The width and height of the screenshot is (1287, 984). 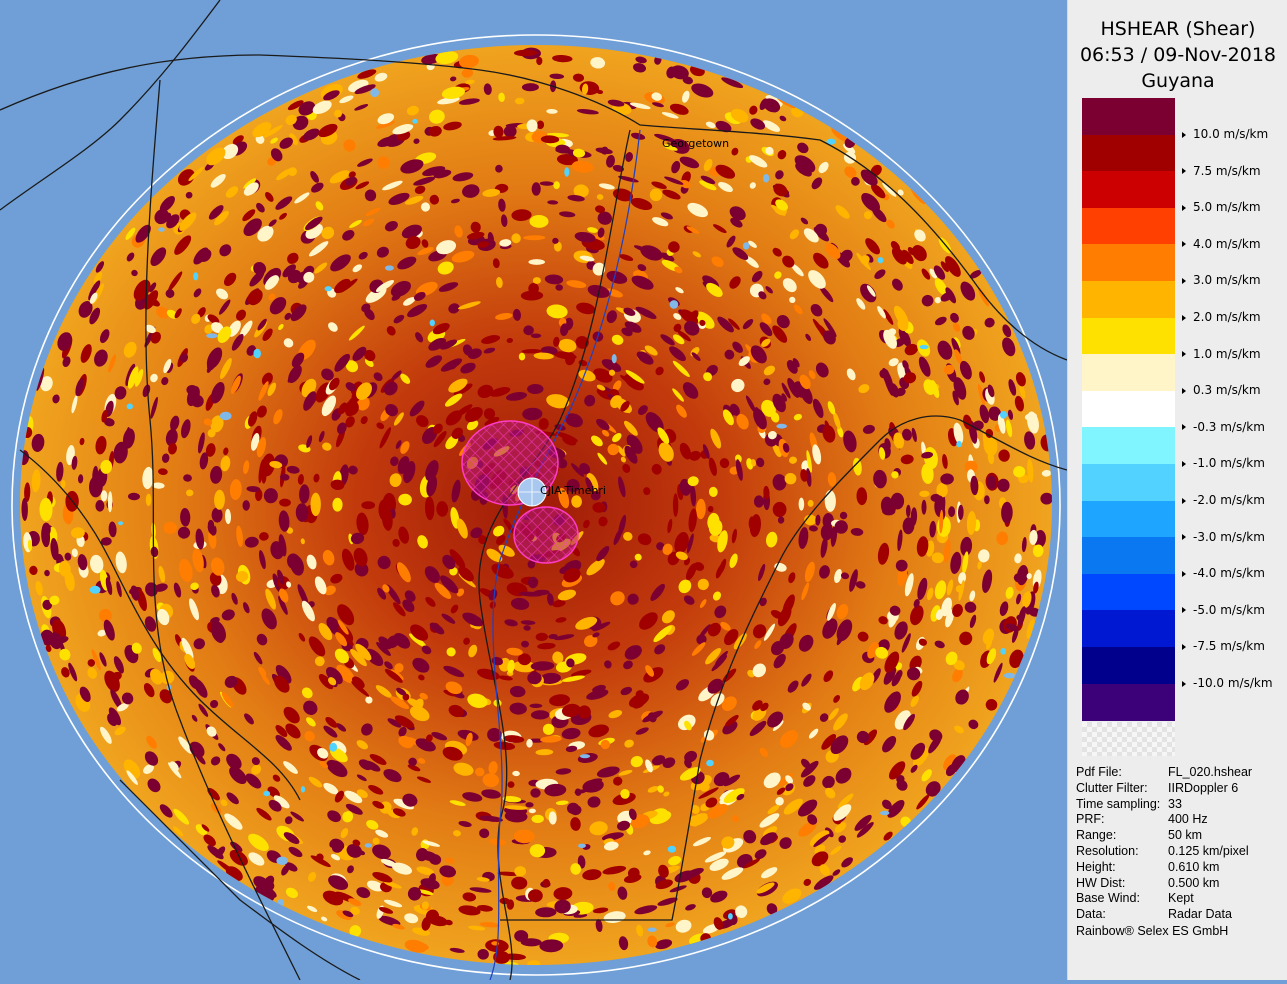 I want to click on border-east-spur, so click(x=973, y=443).